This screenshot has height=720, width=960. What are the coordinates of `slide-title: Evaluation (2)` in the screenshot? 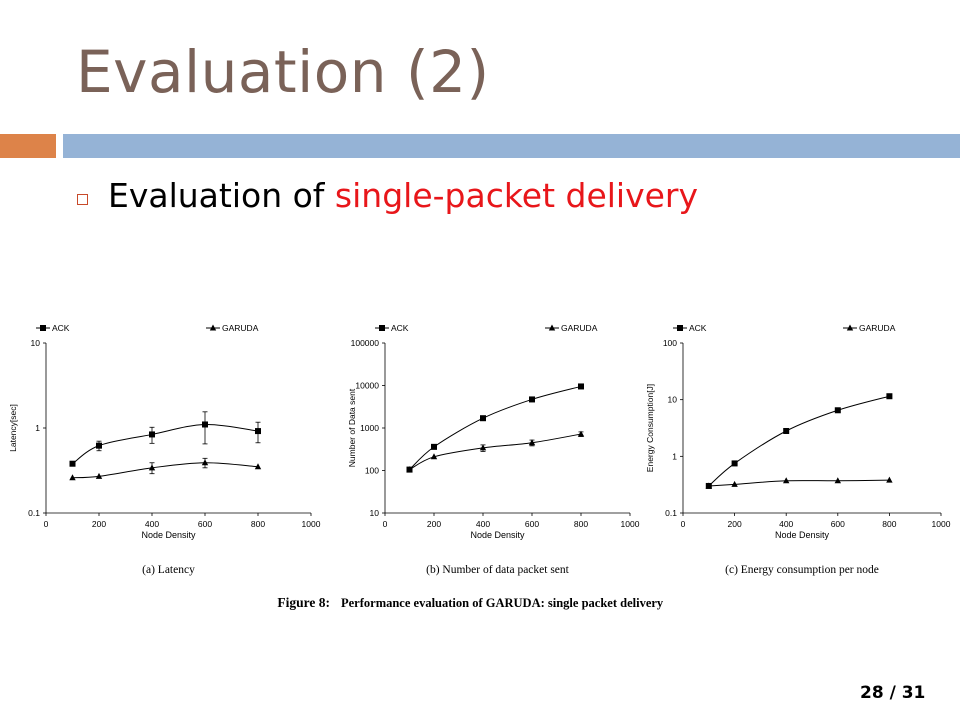 It's located at (283, 72).